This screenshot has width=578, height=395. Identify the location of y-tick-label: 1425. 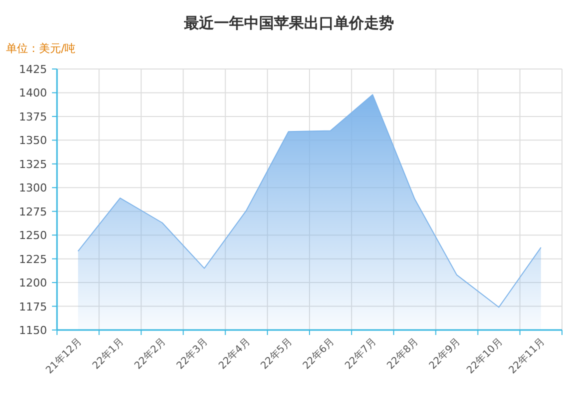
(33, 69).